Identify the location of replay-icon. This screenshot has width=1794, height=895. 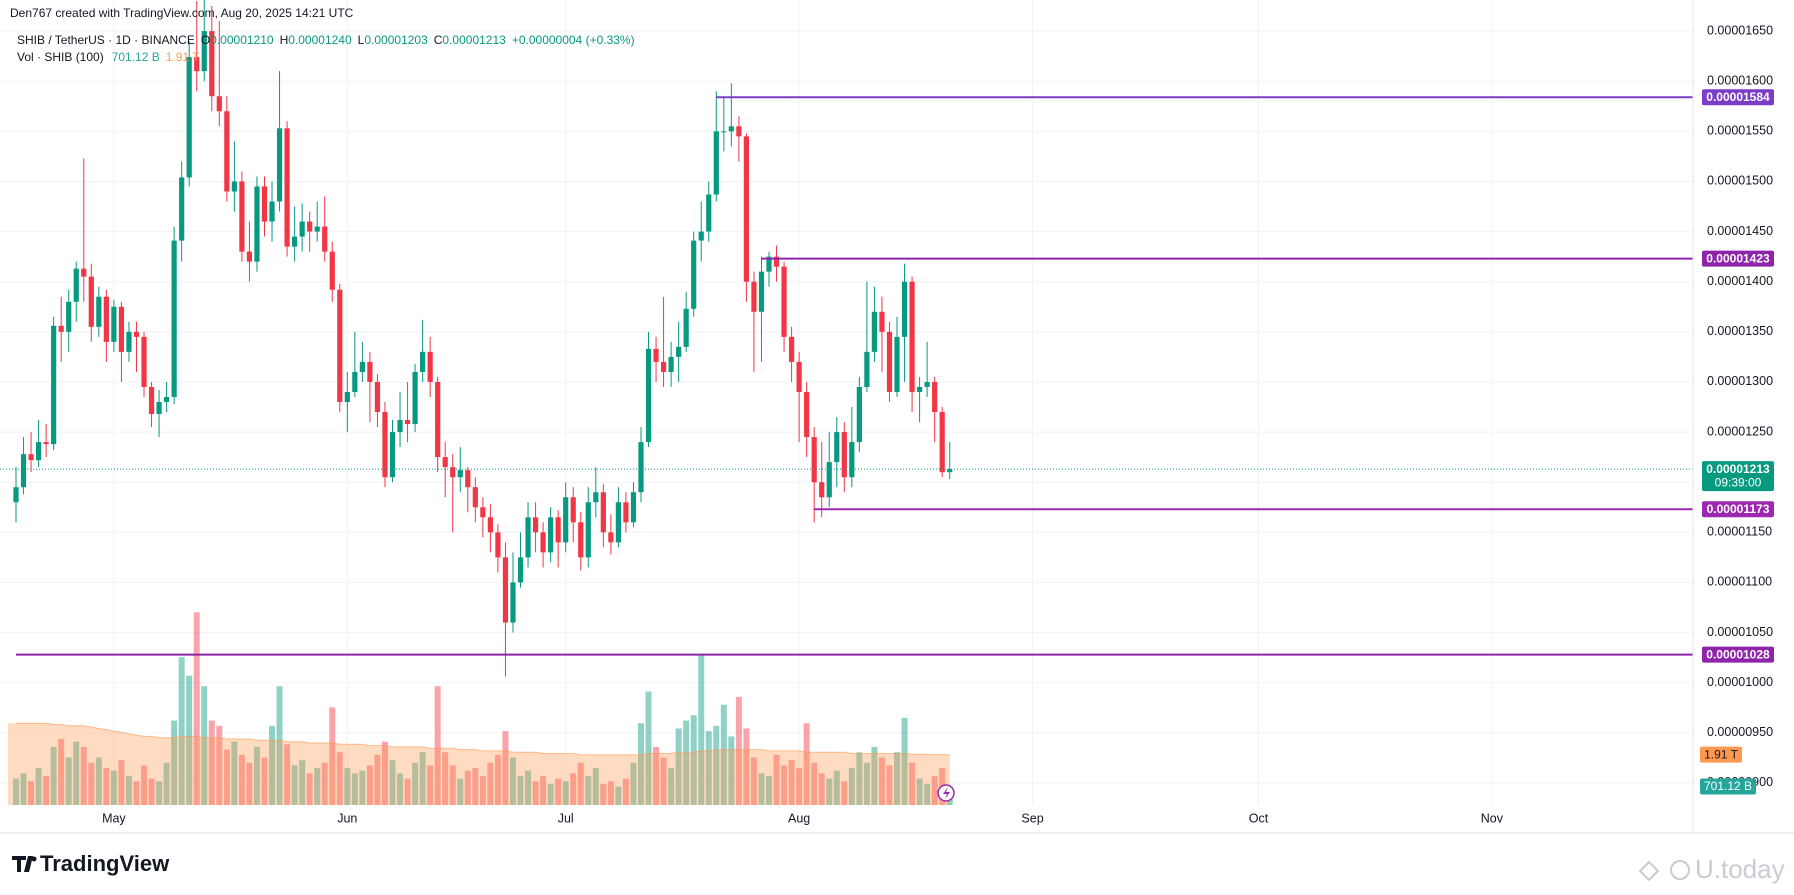
(946, 793).